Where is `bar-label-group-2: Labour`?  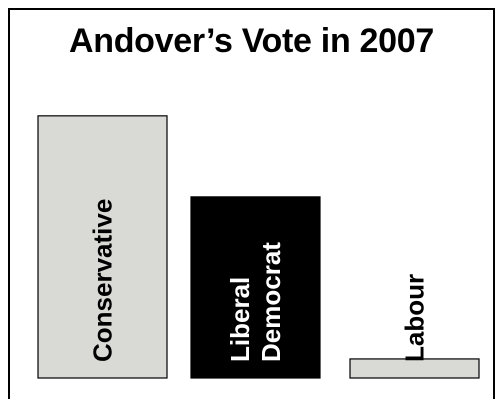
bar-label-group-2: Labour is located at coordinates (415, 318).